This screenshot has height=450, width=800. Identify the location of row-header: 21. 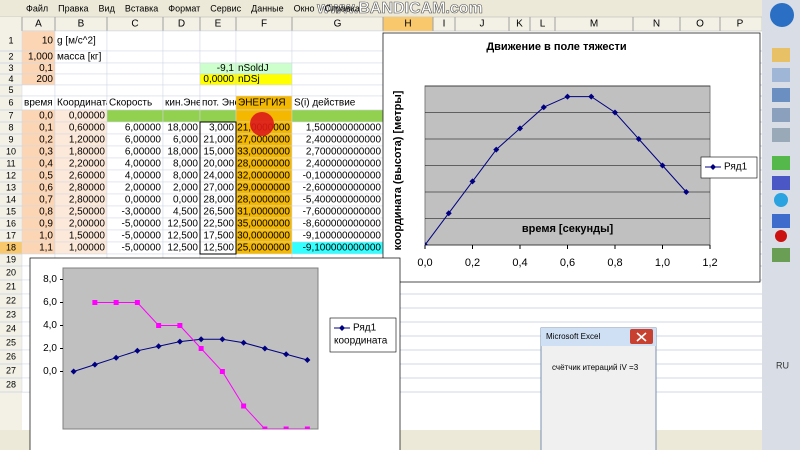
(11, 286).